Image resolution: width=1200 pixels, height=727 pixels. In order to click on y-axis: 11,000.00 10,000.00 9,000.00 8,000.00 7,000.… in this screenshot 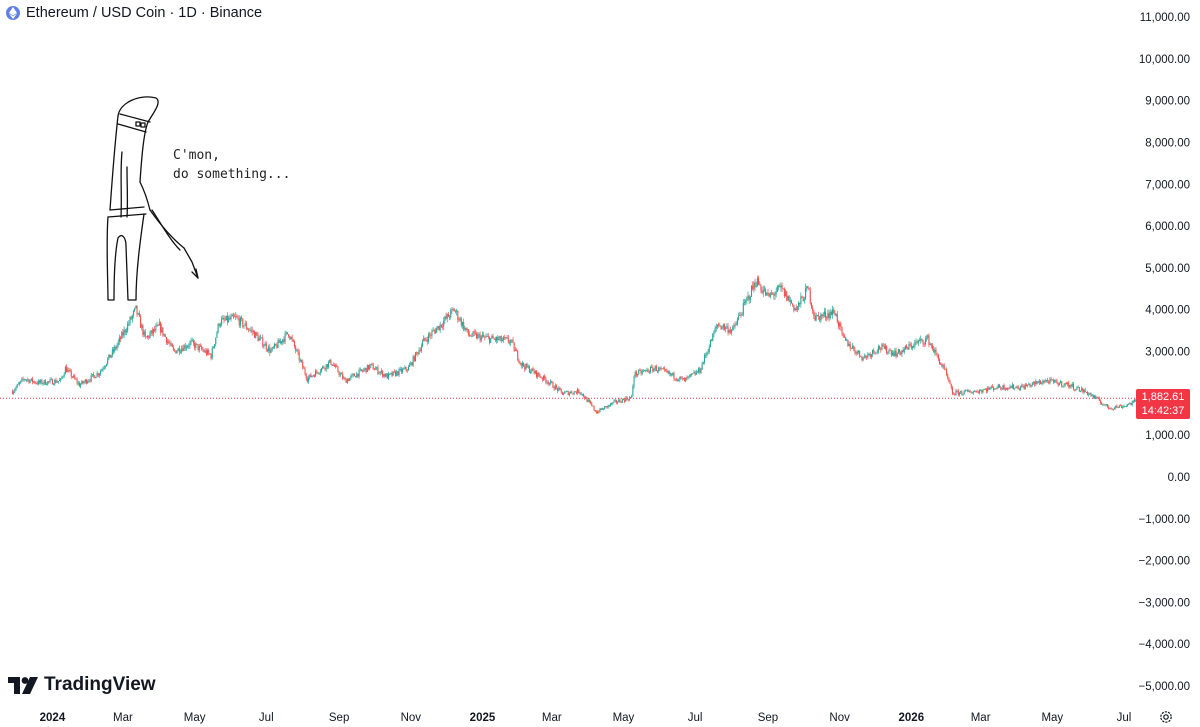, I will do `click(1164, 352)`.